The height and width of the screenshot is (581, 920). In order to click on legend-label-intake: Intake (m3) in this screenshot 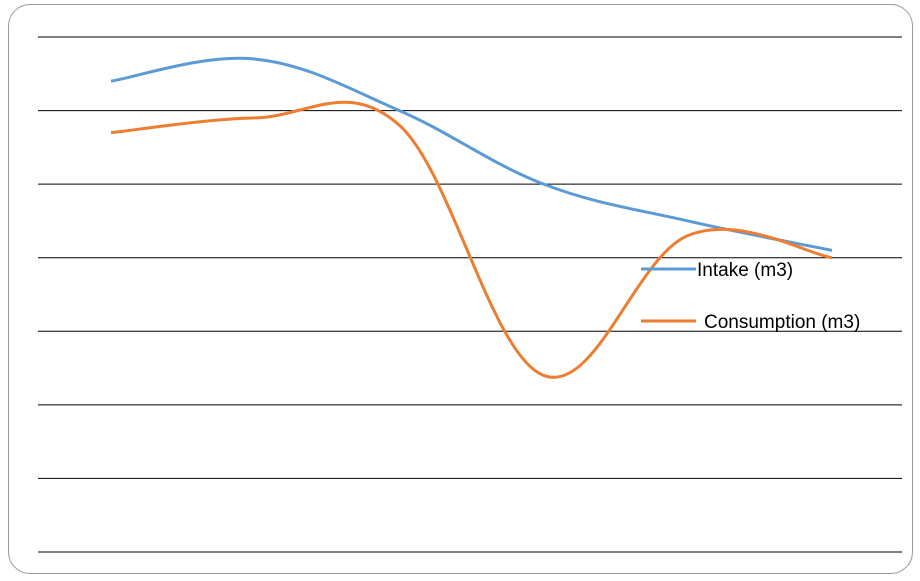, I will do `click(745, 270)`.